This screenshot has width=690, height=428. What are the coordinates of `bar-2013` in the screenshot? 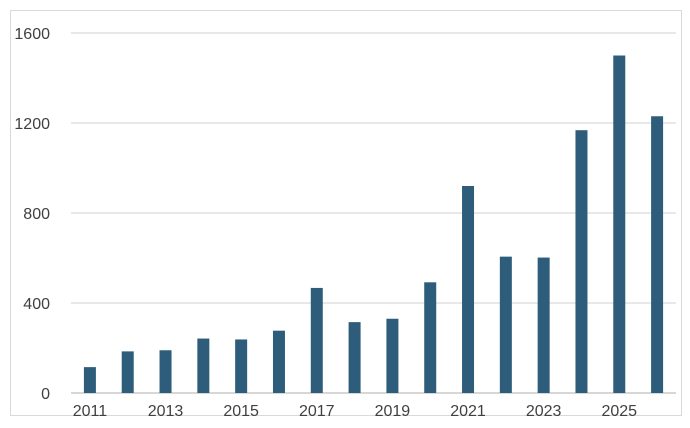 It's located at (165, 371).